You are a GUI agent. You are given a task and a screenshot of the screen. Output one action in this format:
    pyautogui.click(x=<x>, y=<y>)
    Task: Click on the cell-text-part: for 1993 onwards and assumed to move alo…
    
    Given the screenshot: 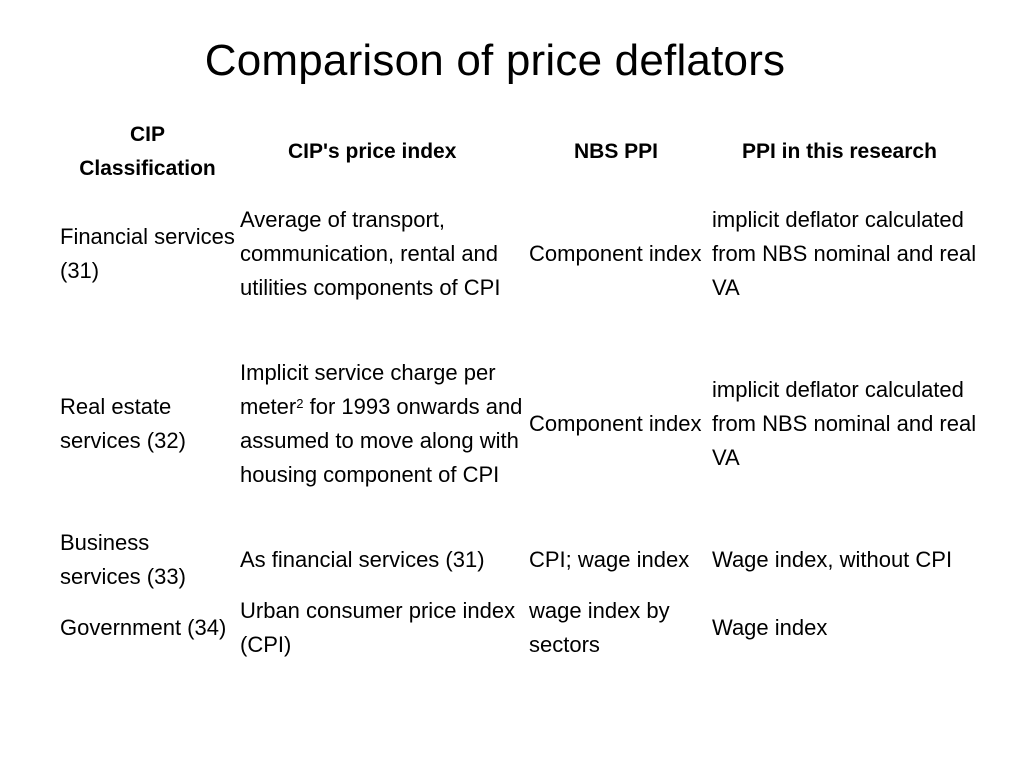 What is the action you would take?
    pyautogui.click(x=381, y=440)
    